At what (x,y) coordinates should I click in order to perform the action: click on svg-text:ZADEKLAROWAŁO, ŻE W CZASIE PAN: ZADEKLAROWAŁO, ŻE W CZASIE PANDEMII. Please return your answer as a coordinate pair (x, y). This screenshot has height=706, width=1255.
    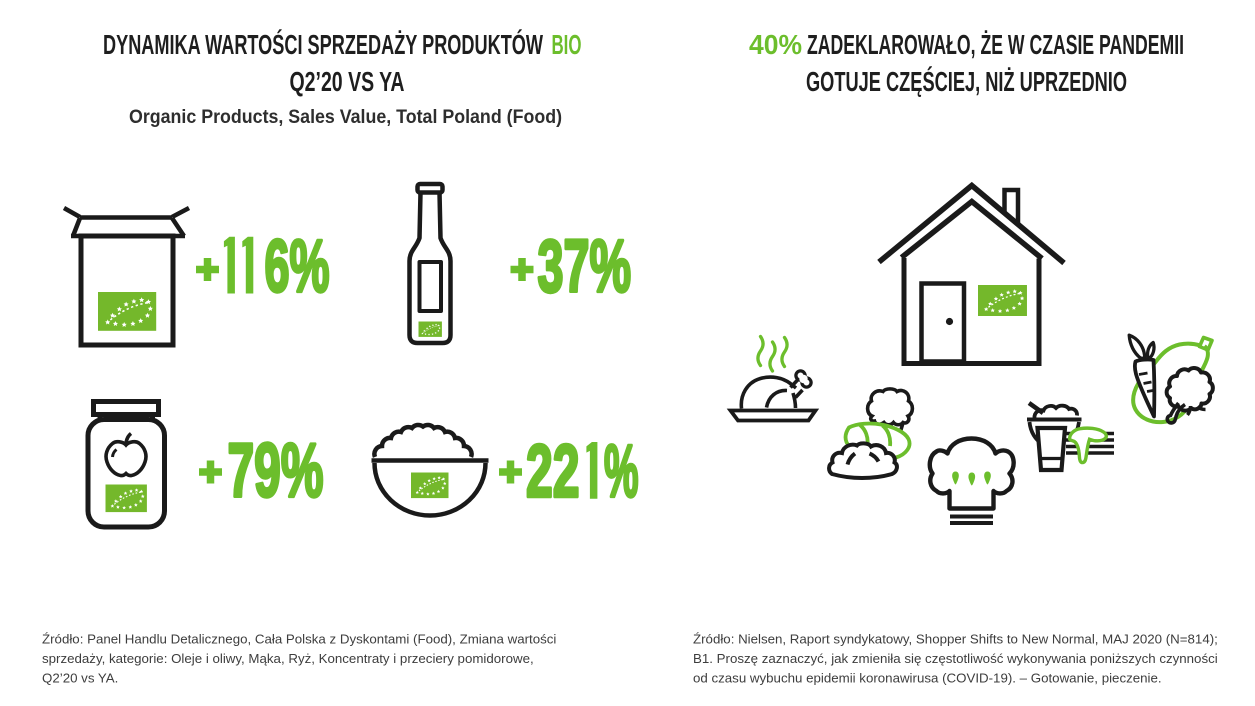
    Looking at the image, I should click on (995, 44).